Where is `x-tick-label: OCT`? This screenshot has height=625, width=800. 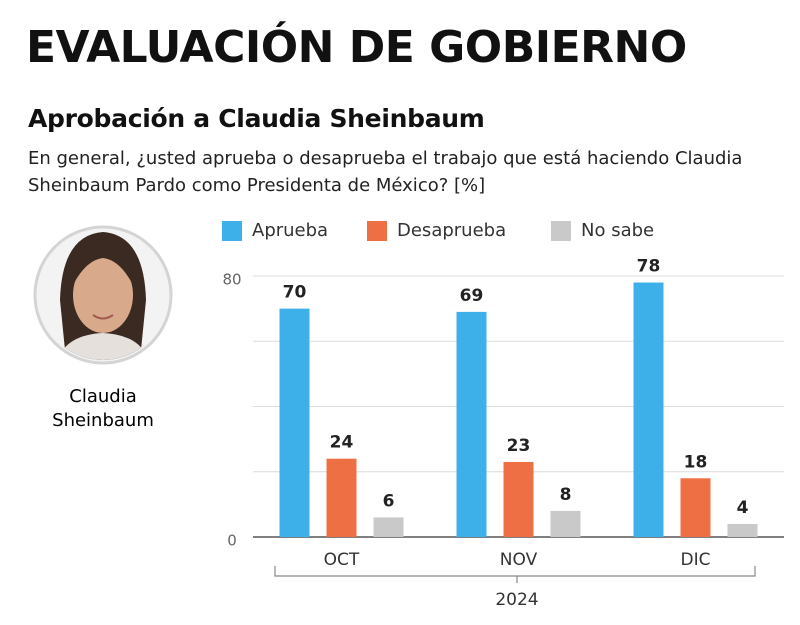
x-tick-label: OCT is located at coordinates (342, 560).